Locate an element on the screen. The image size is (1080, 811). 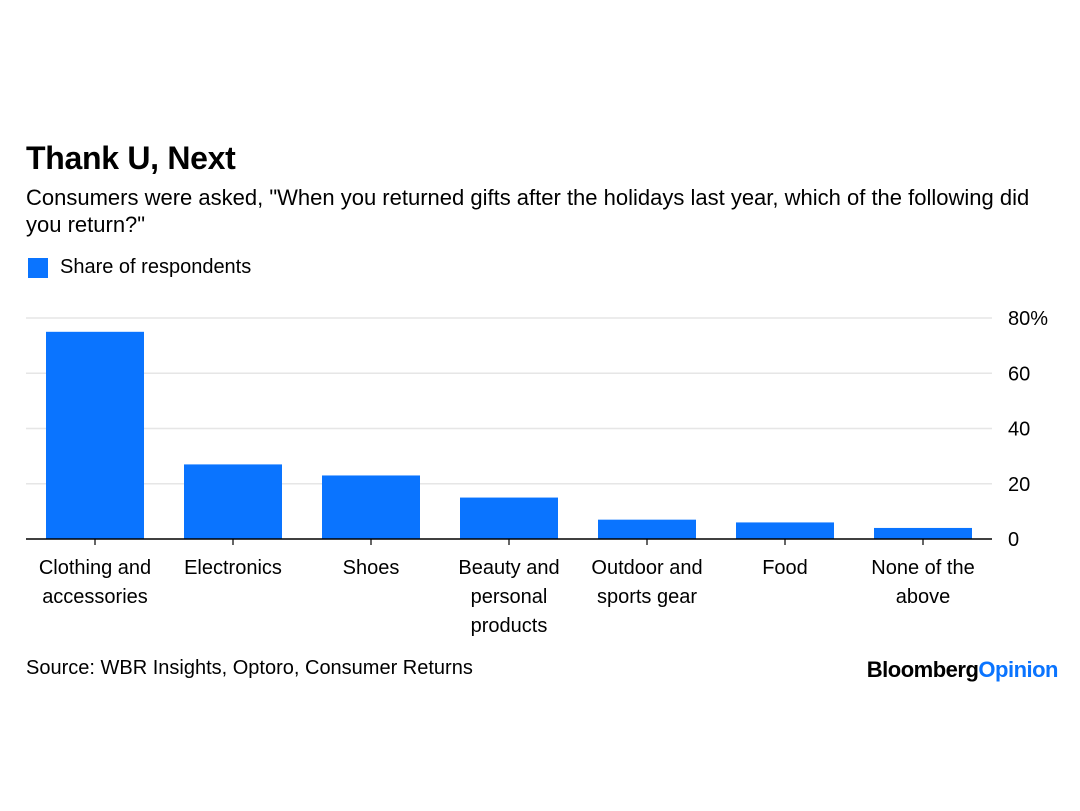
bloomberg-opinion-logo: BloombergOpinion is located at coordinates (962, 670).